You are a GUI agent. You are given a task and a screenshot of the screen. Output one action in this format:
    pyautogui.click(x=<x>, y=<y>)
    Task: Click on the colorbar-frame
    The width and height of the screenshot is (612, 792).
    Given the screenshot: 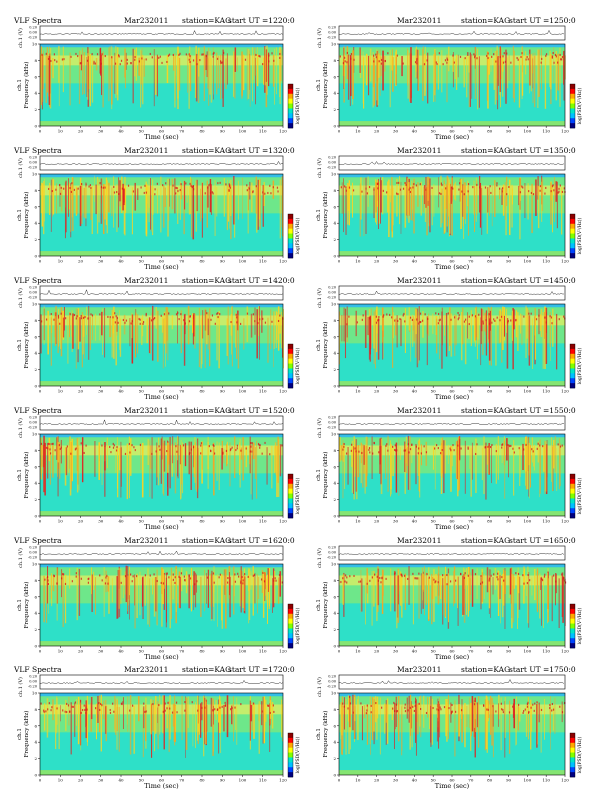 What is the action you would take?
    pyautogui.click(x=572, y=755)
    